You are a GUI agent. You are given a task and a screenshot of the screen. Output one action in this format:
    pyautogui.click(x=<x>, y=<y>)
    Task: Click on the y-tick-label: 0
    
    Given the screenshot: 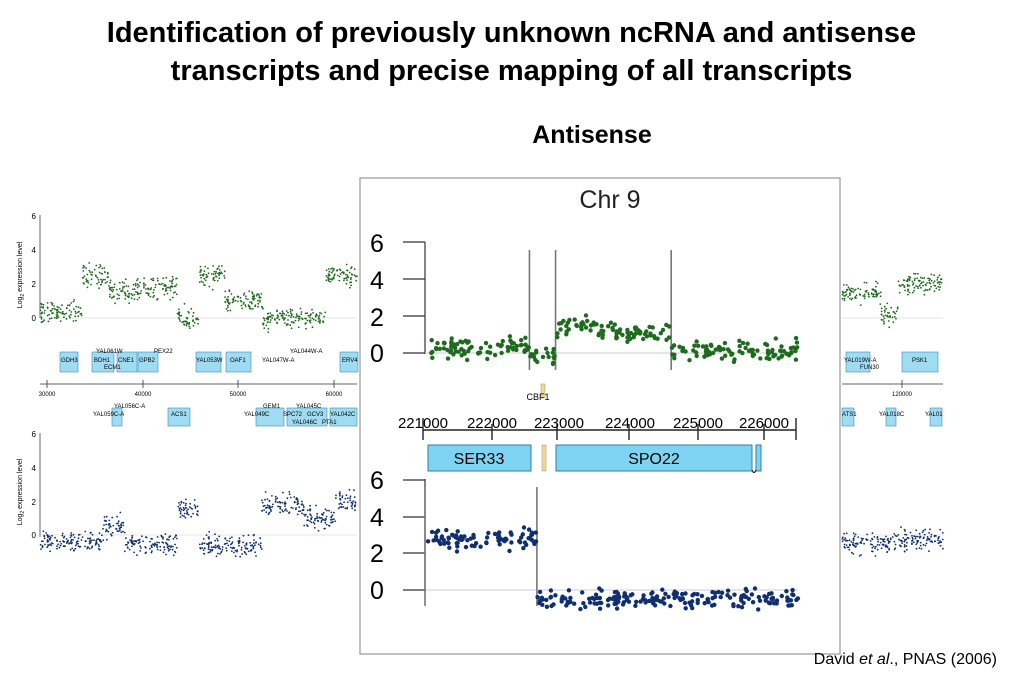 What is the action you would take?
    pyautogui.click(x=377, y=591)
    